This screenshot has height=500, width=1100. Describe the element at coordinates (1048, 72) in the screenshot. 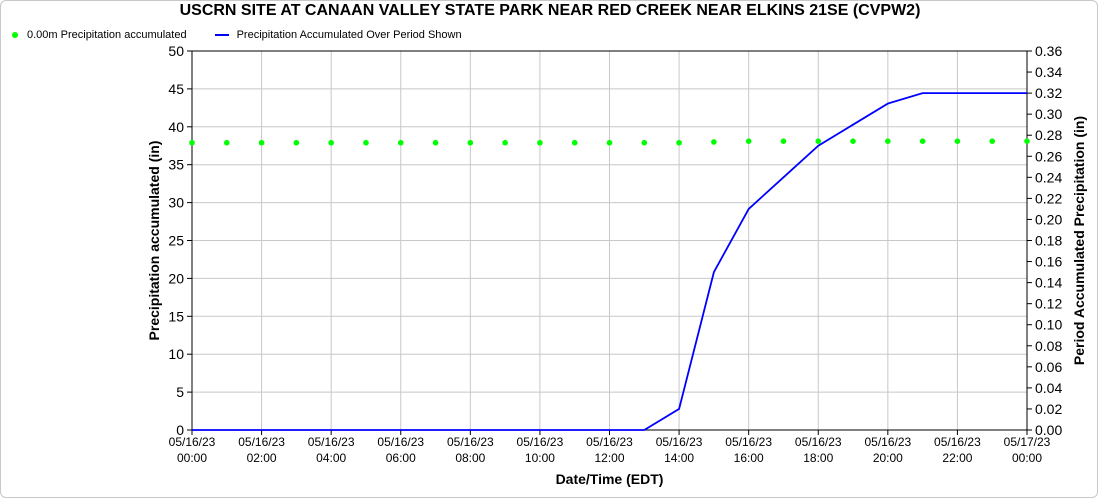

I see `y-right-tick-label: 0.34` at that location.